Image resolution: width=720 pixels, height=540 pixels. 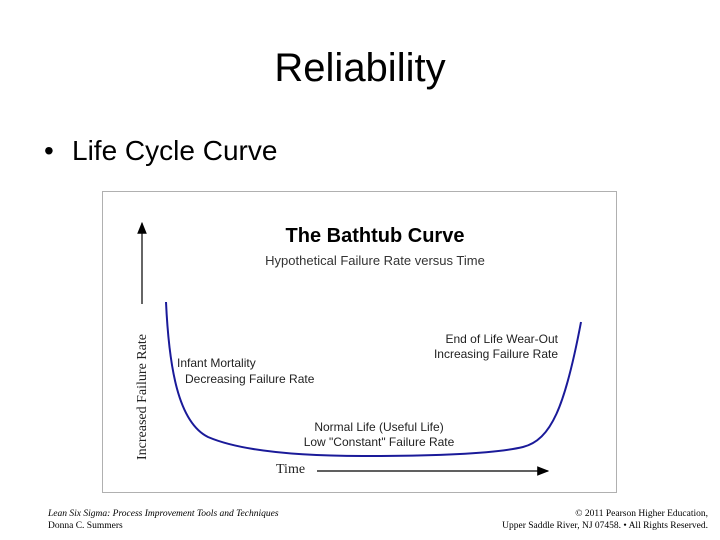 What do you see at coordinates (175, 150) in the screenshot?
I see `bullet-text: Life Cycle Curve` at bounding box center [175, 150].